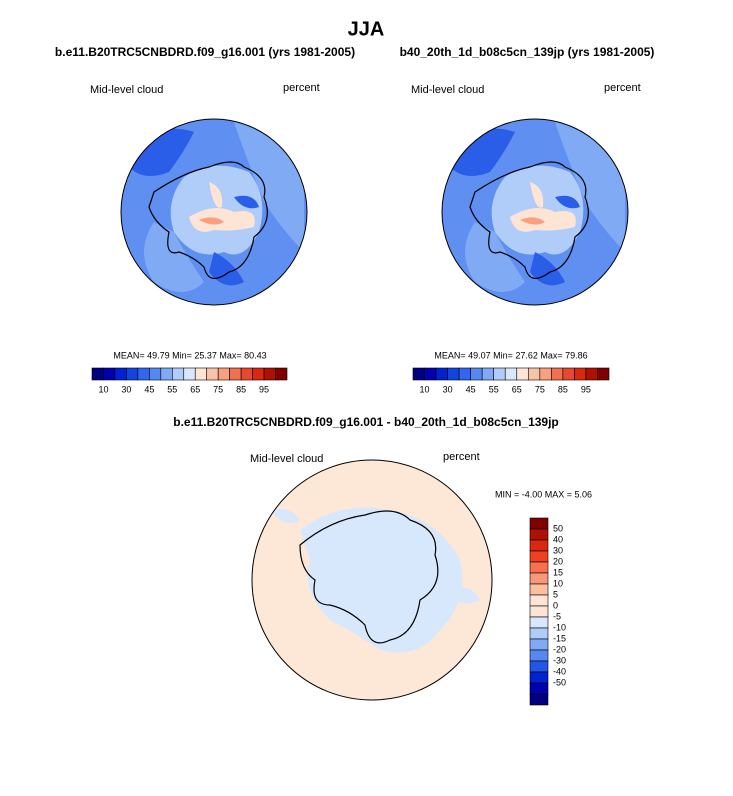 The height and width of the screenshot is (796, 733). I want to click on stats: MEAN= 49.07 Min= 27.62 Max= 79.86, so click(510, 355).